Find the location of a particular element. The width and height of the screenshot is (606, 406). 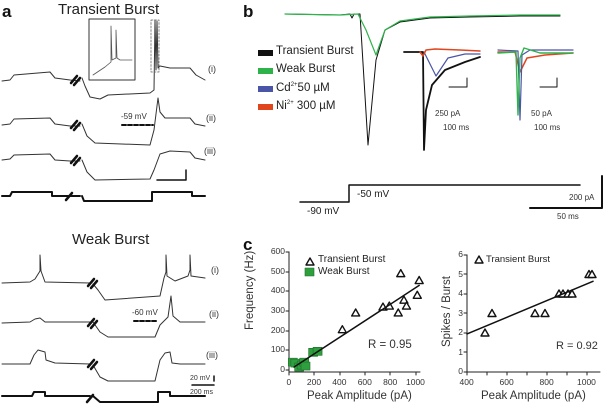

y-tick-label: 4 is located at coordinates (460, 293).